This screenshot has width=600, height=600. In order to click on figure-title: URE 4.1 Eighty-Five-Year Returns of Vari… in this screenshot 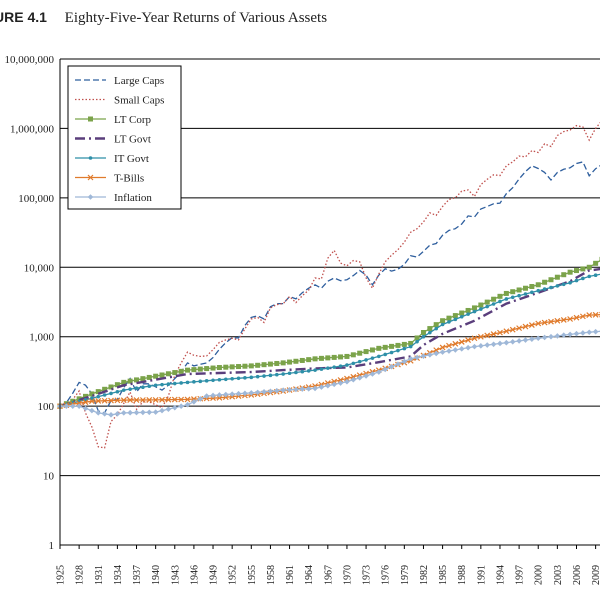, I will do `click(163, 18)`.